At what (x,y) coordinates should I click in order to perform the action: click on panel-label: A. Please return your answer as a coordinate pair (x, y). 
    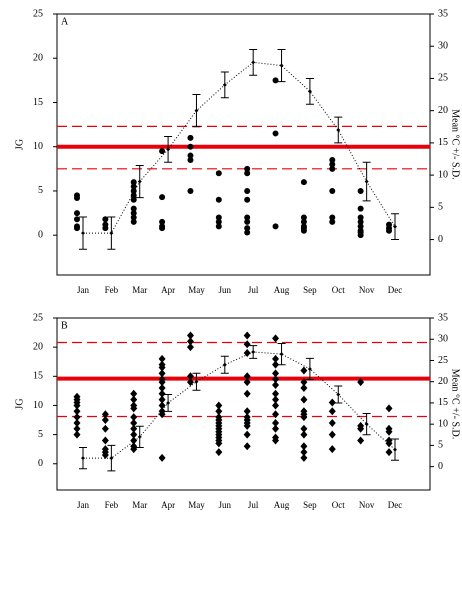
    Looking at the image, I should click on (65, 21).